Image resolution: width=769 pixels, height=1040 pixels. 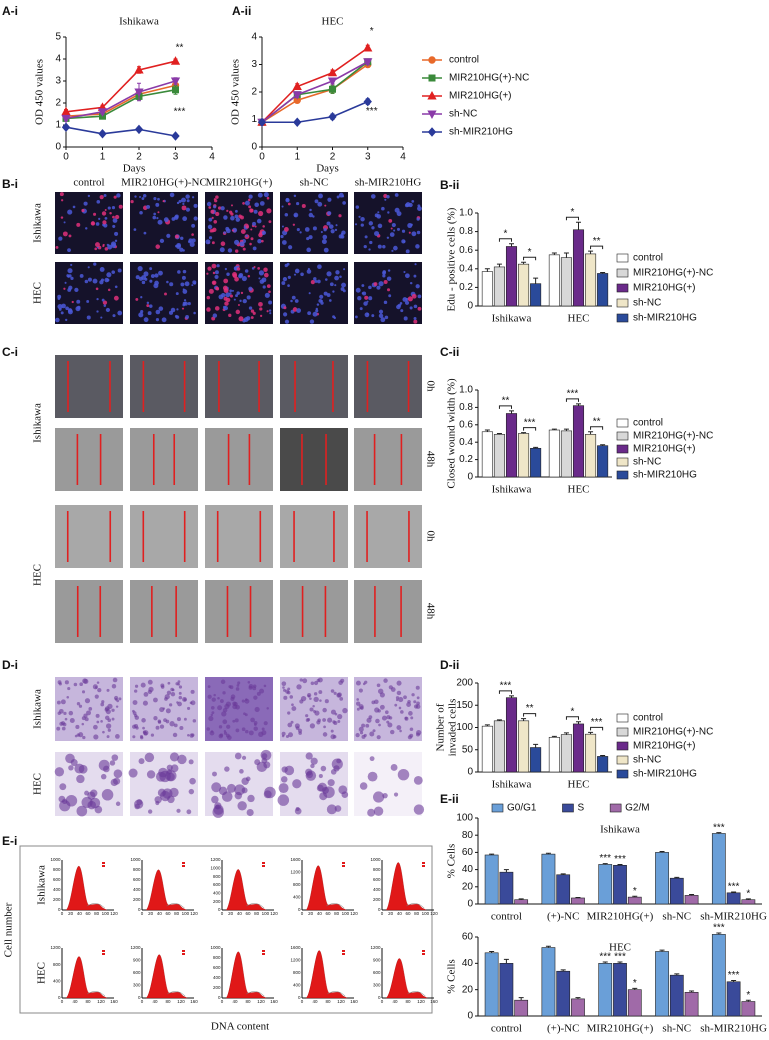 I want to click on legend-label: sh-MIR210HG, so click(x=665, y=475).